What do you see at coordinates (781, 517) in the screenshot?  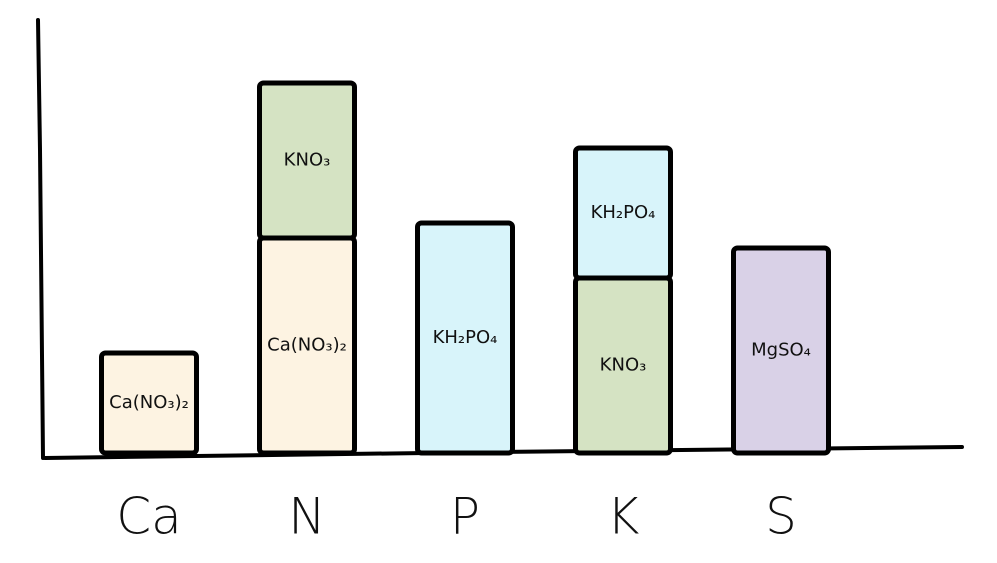 I see `x-tick-label: S` at bounding box center [781, 517].